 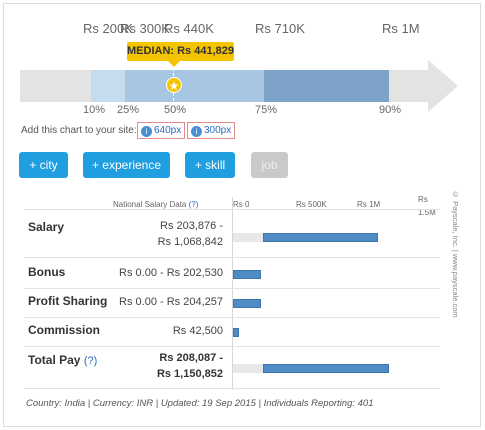 What do you see at coordinates (210, 165) in the screenshot?
I see `add-skill-button: + skill` at bounding box center [210, 165].